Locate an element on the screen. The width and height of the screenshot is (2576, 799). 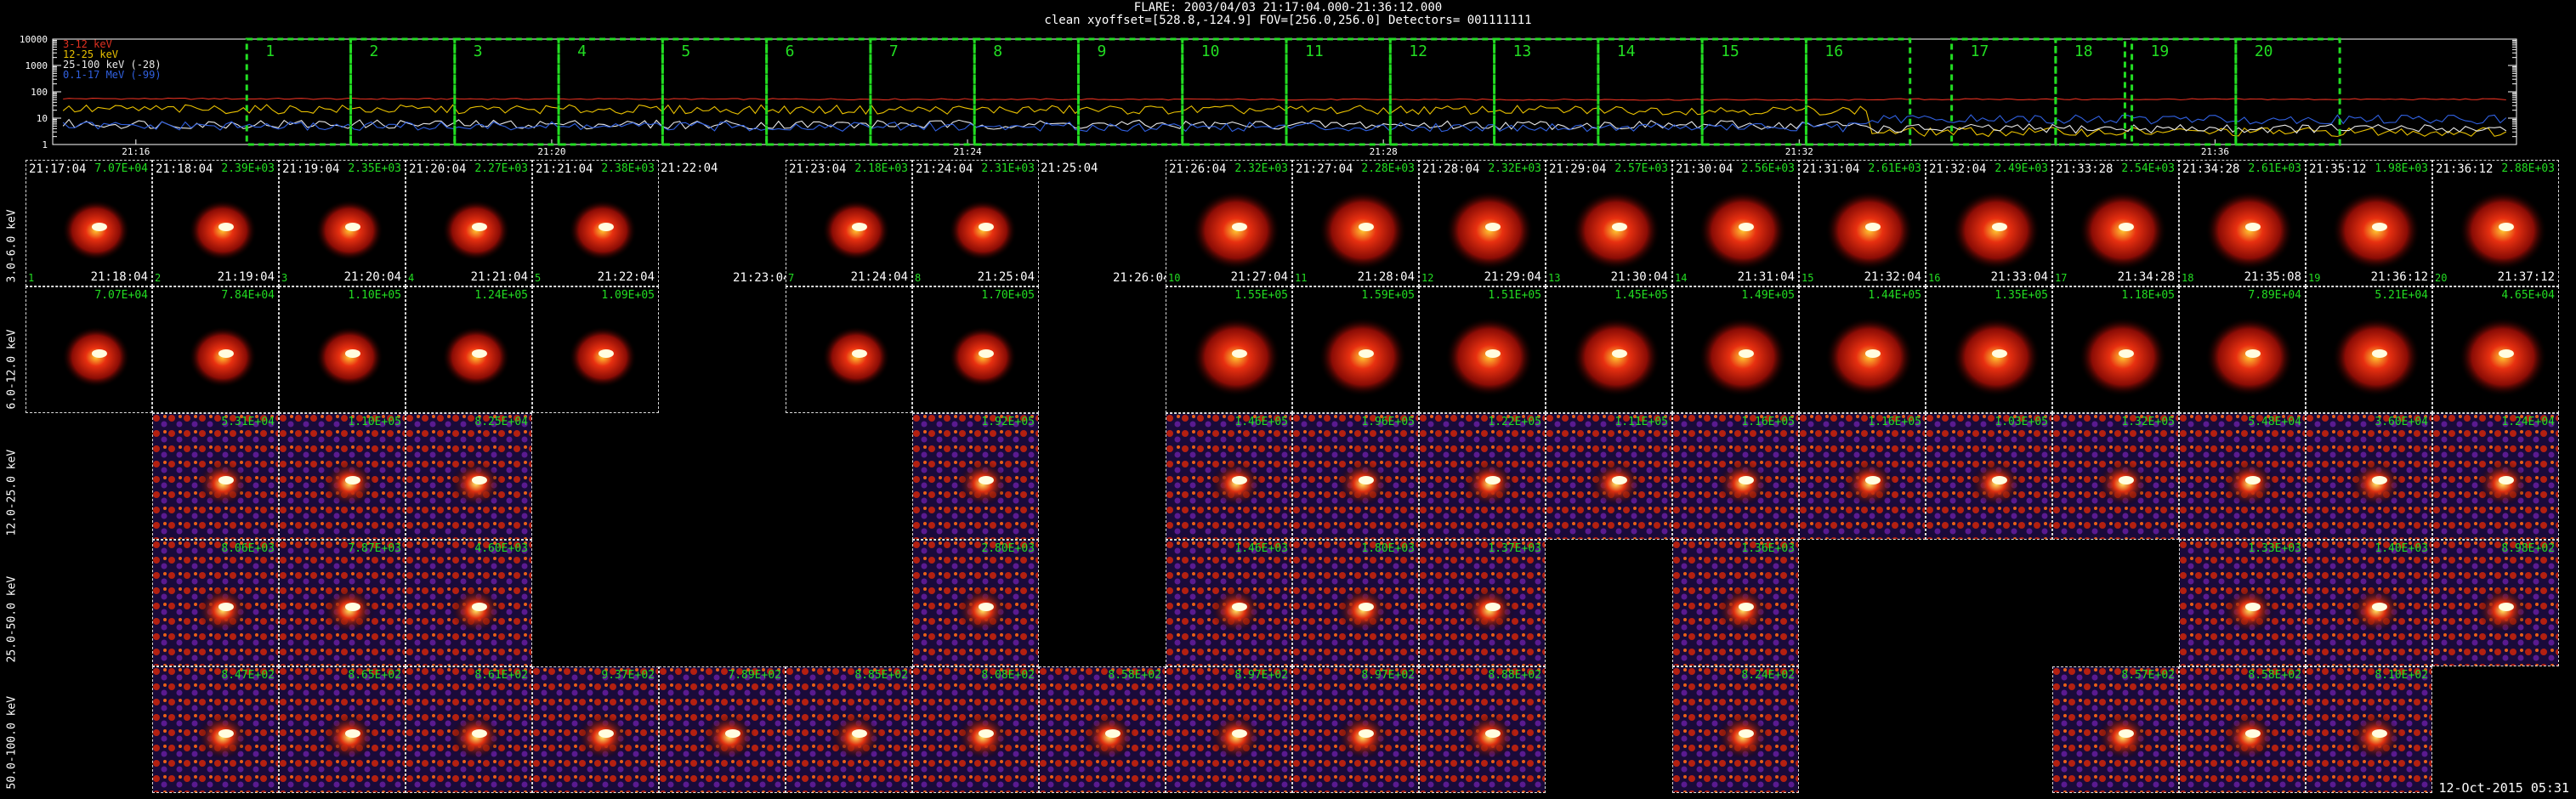
y-tick-label: 100 is located at coordinates (40, 92).